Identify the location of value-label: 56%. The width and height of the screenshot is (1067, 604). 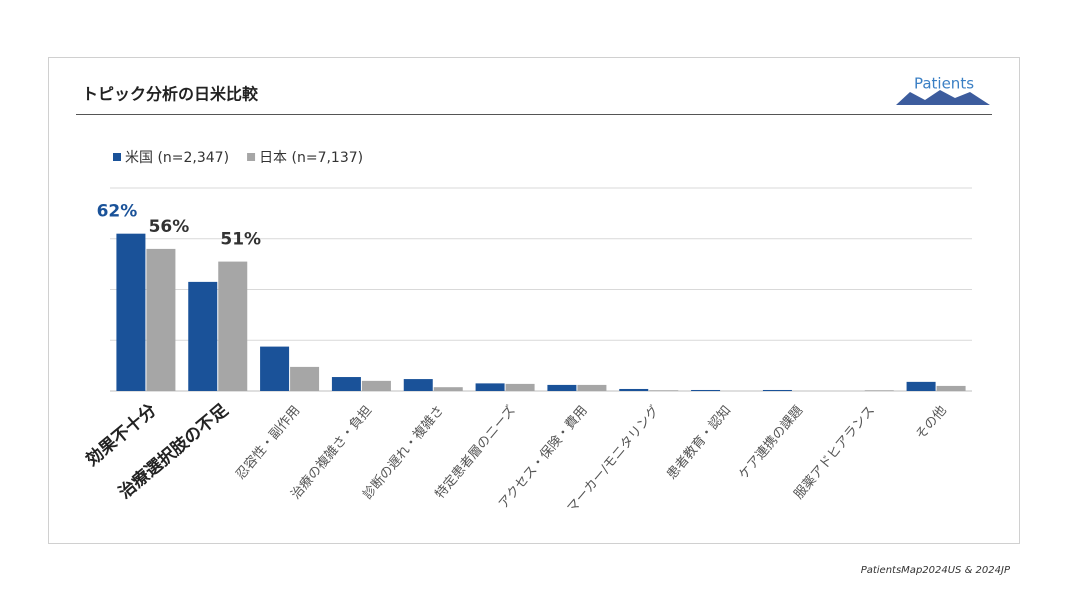
(169, 227).